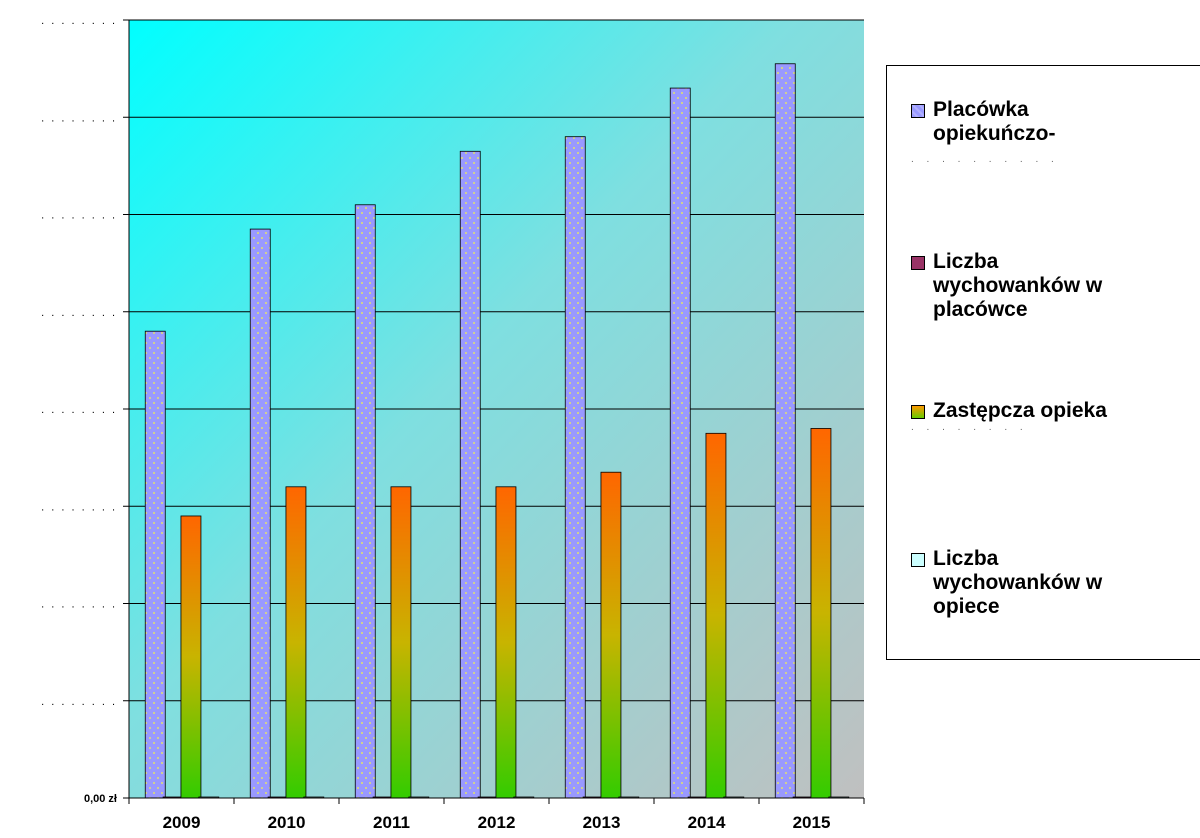 This screenshot has width=1200, height=838. What do you see at coordinates (812, 822) in the screenshot?
I see `x-tick-label: 2015` at bounding box center [812, 822].